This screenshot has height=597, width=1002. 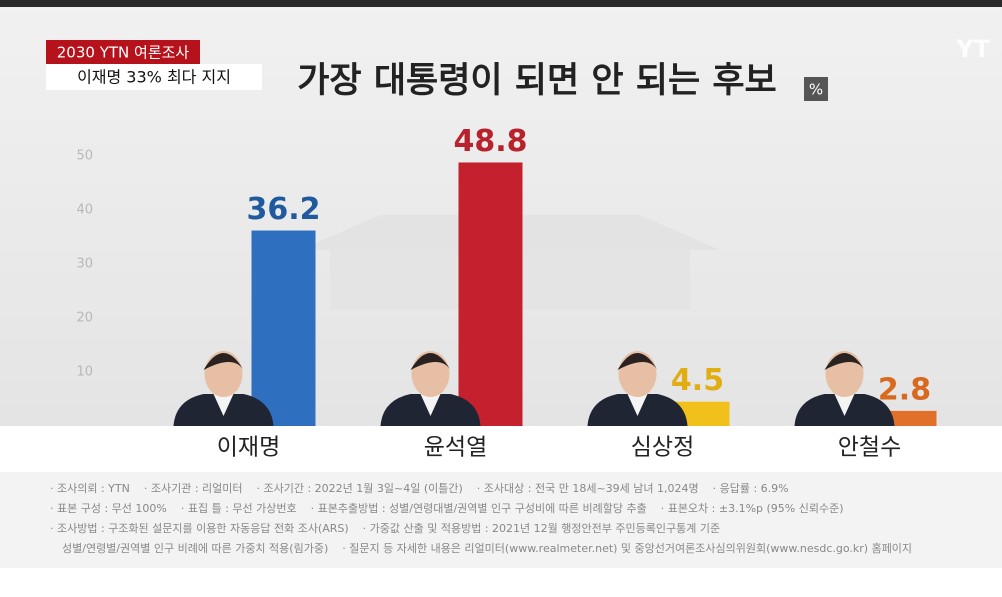 I want to click on subtitle-box, so click(x=154, y=77).